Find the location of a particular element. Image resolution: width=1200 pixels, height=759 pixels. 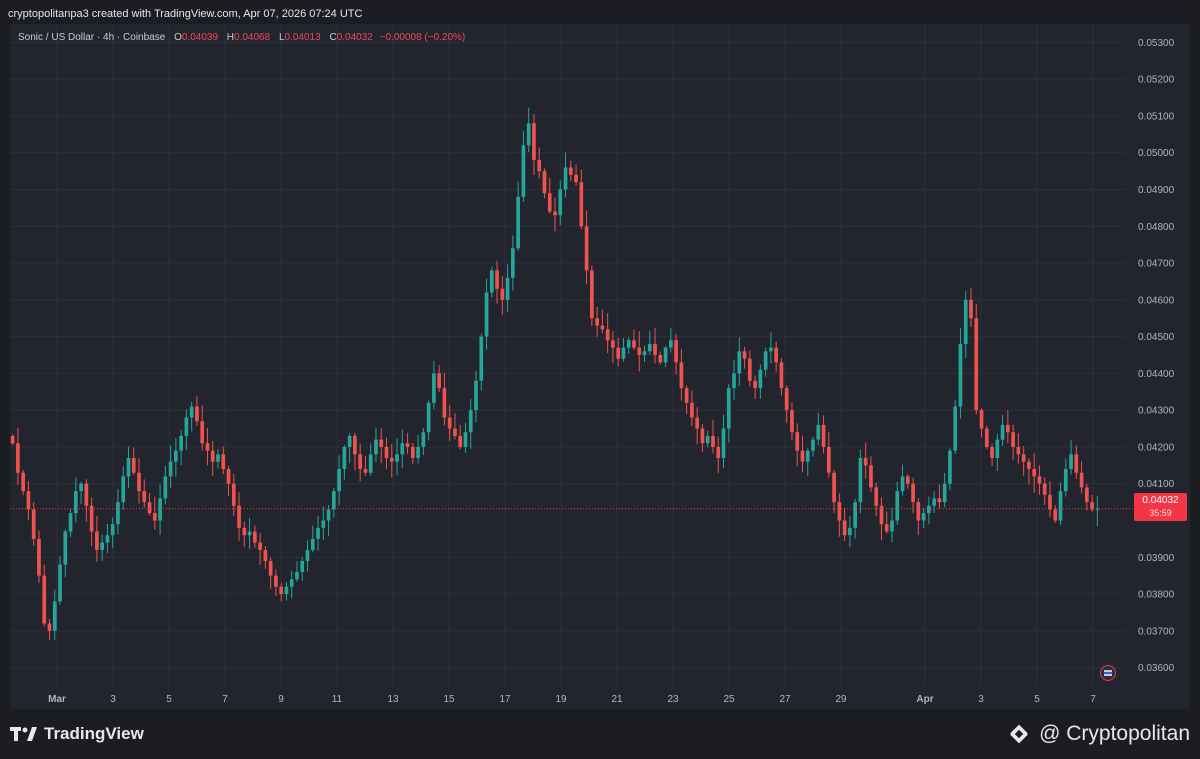

us-flag-icon is located at coordinates (1108, 673).